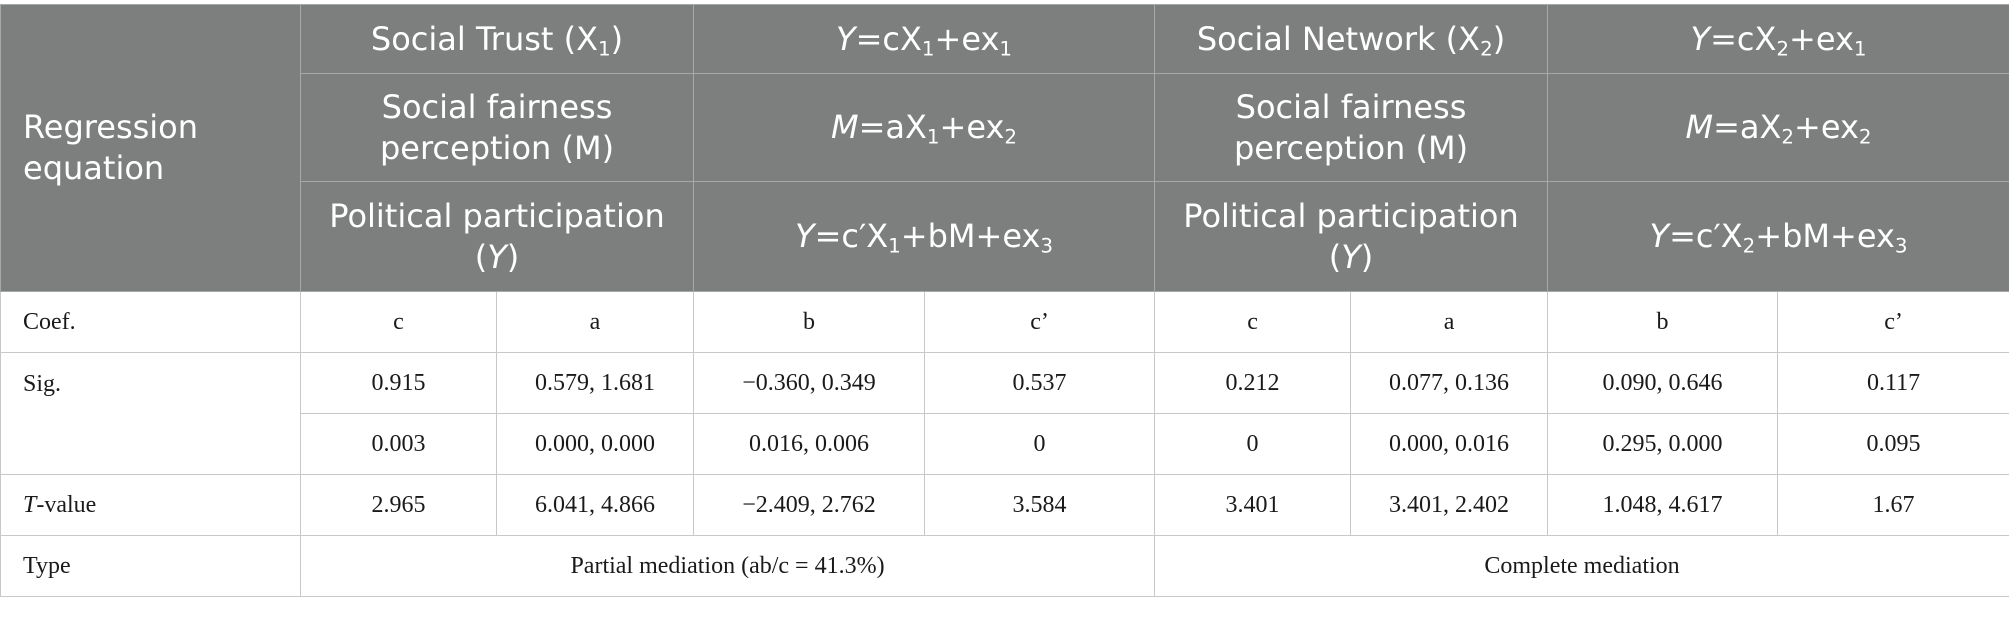 This screenshot has width=2009, height=619. What do you see at coordinates (809, 444) in the screenshot?
I see `table-cell: 0.016, 0.006` at bounding box center [809, 444].